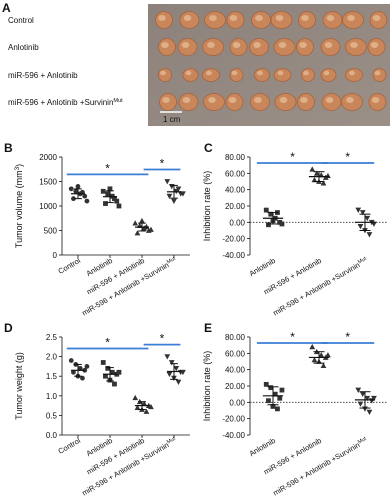 This screenshot has width=392, height=500. Describe the element at coordinates (207, 386) in the screenshot. I see `y-axis-label: Inhibition rate (%)` at that location.